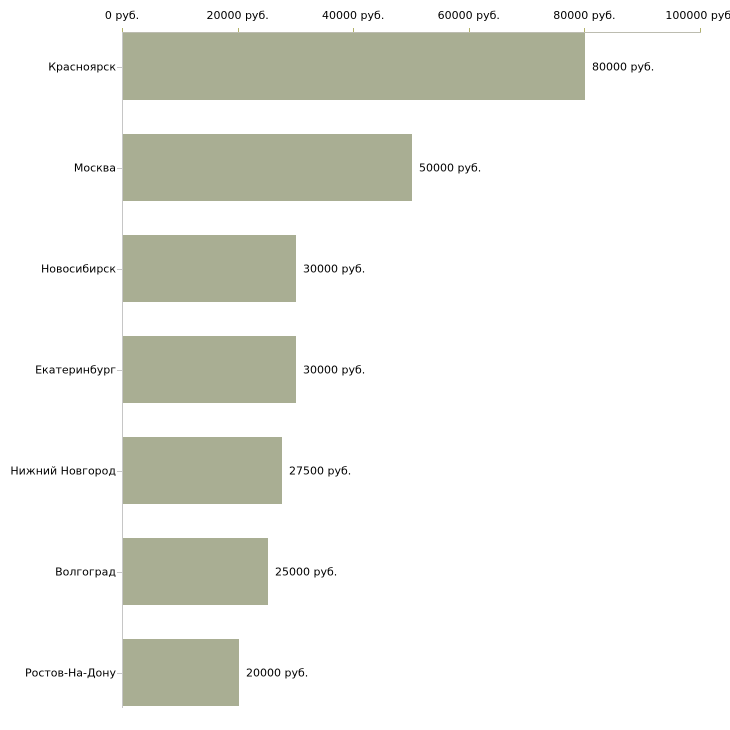 The height and width of the screenshot is (730, 730). What do you see at coordinates (320, 470) in the screenshot?
I see `bar-value-label: 27500 руб.` at bounding box center [320, 470].